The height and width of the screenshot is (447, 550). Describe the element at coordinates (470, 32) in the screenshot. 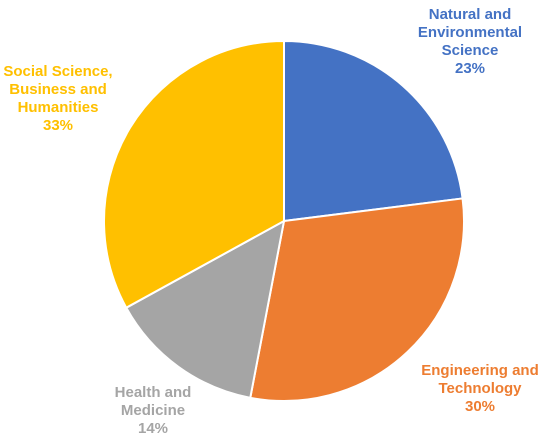

I see `pie-slice-label-line: Environmental` at that location.